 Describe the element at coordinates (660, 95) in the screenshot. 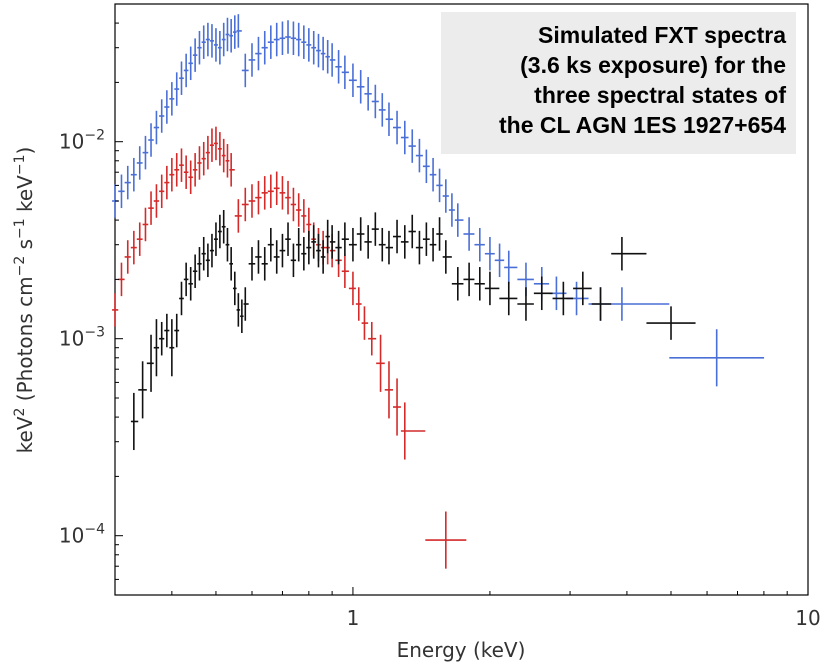

I see `annotation-line-3: three spectral states of` at that location.